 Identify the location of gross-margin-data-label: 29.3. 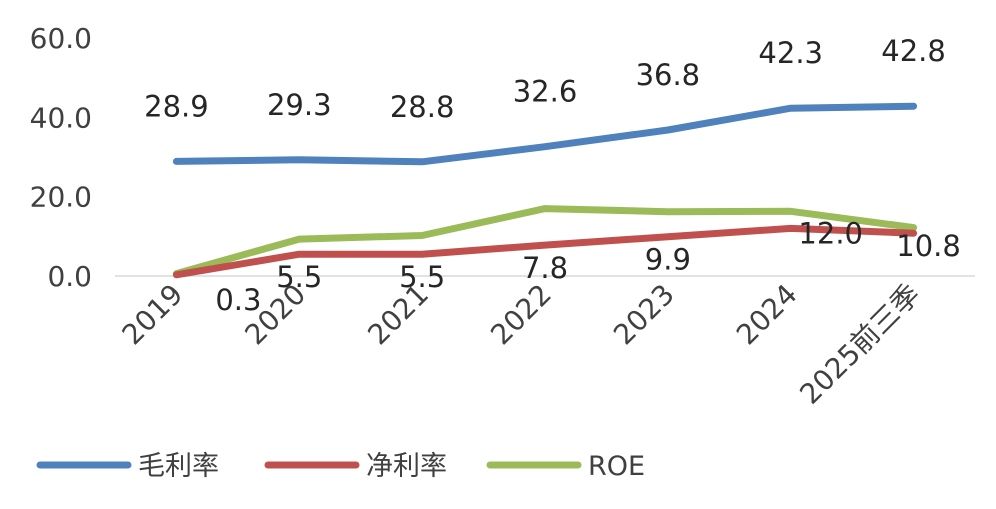
(299, 105).